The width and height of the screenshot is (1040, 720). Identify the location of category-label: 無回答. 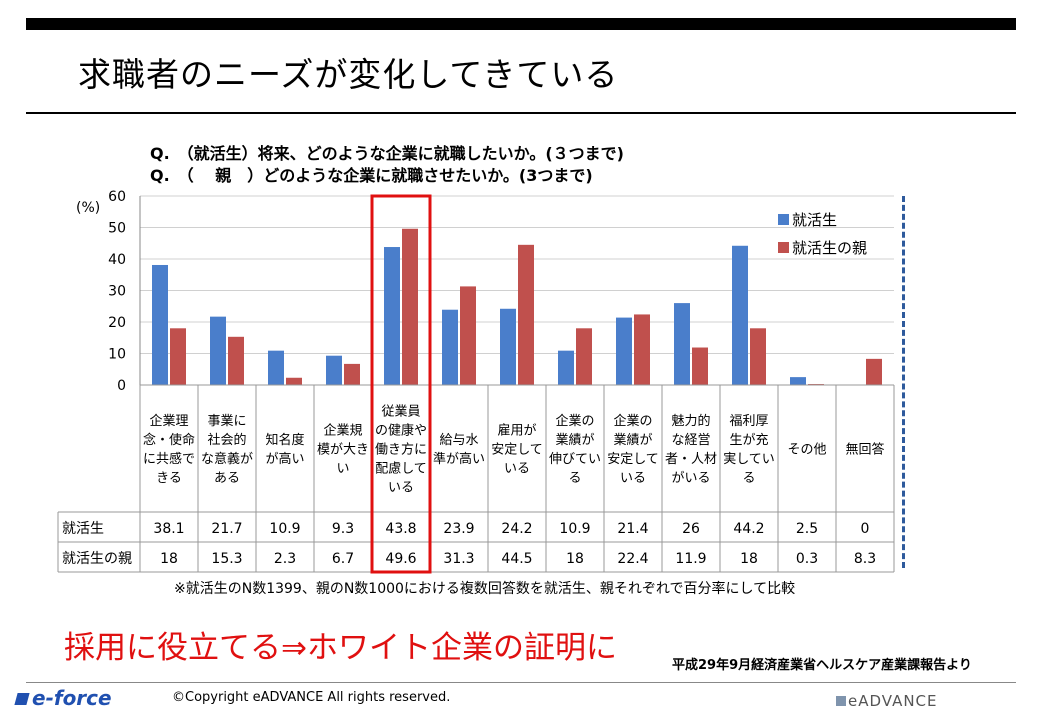
(864, 450).